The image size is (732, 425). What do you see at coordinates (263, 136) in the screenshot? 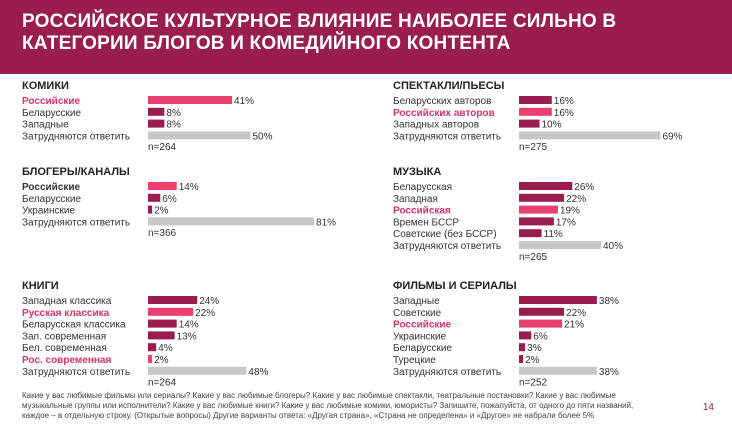
I see `value-label: 50%` at bounding box center [263, 136].